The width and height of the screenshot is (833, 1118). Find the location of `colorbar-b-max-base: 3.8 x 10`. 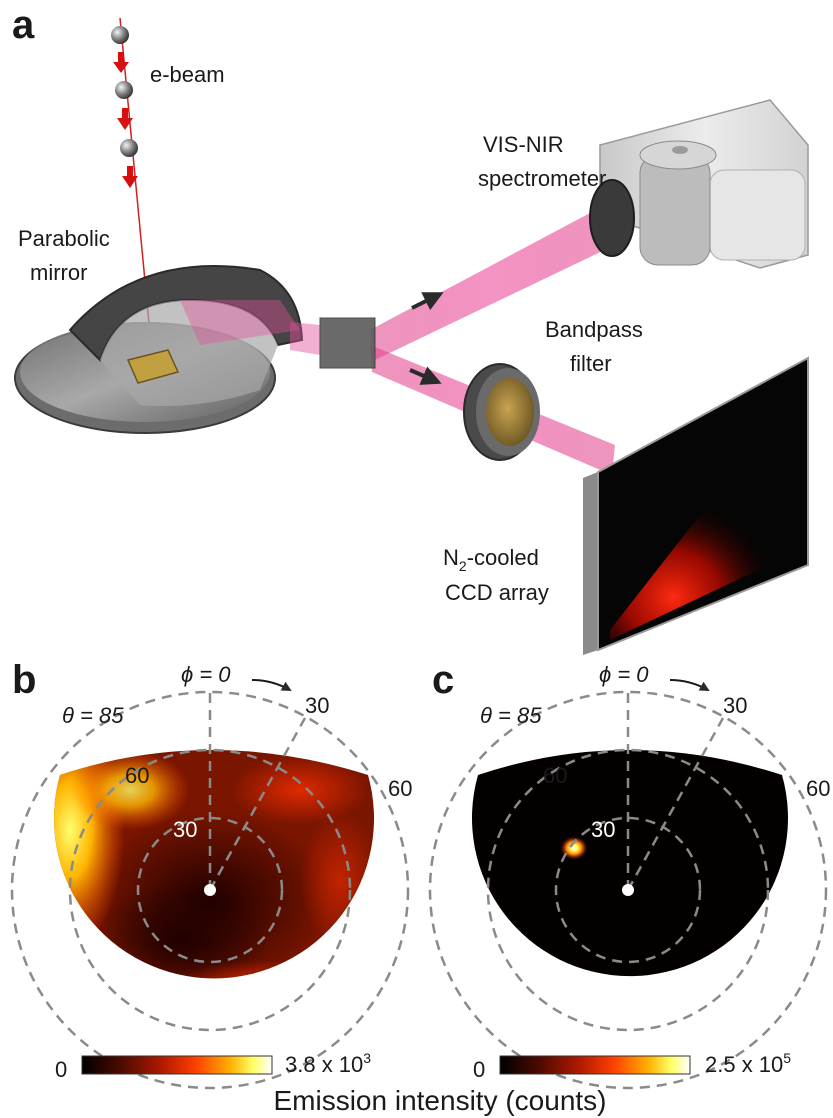

colorbar-b-max-base: 3.8 x 10 is located at coordinates (324, 1064).